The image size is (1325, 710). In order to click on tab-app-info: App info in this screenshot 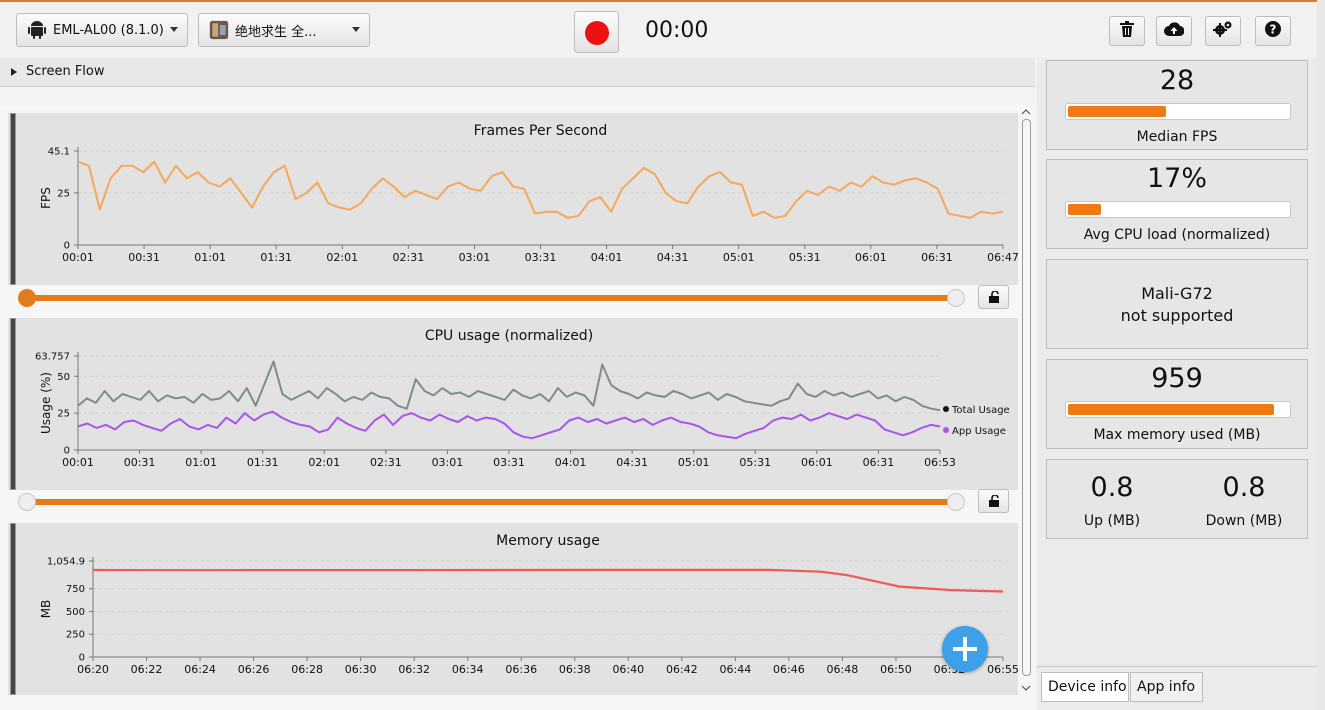, I will do `click(1166, 687)`.